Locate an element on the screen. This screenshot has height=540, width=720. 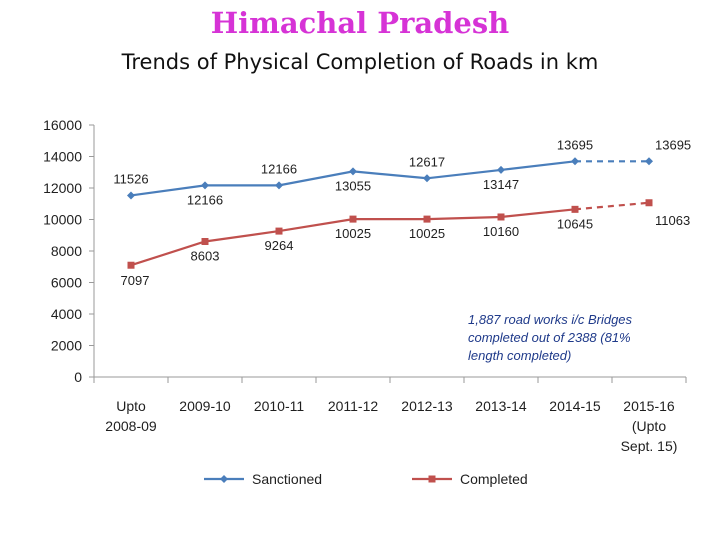
x-tick-label: 2011-12 is located at coordinates (353, 406).